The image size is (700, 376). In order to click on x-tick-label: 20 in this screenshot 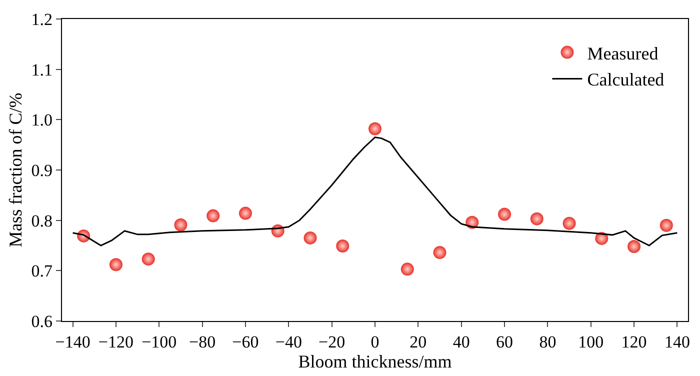, I will do `click(418, 342)`.